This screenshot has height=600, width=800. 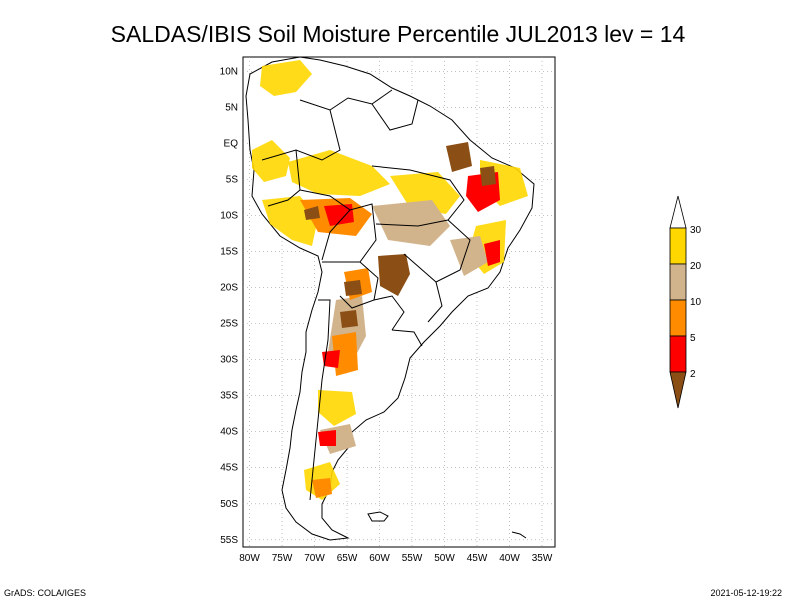 What do you see at coordinates (229, 288) in the screenshot?
I see `lat-tick-label: 20S` at bounding box center [229, 288].